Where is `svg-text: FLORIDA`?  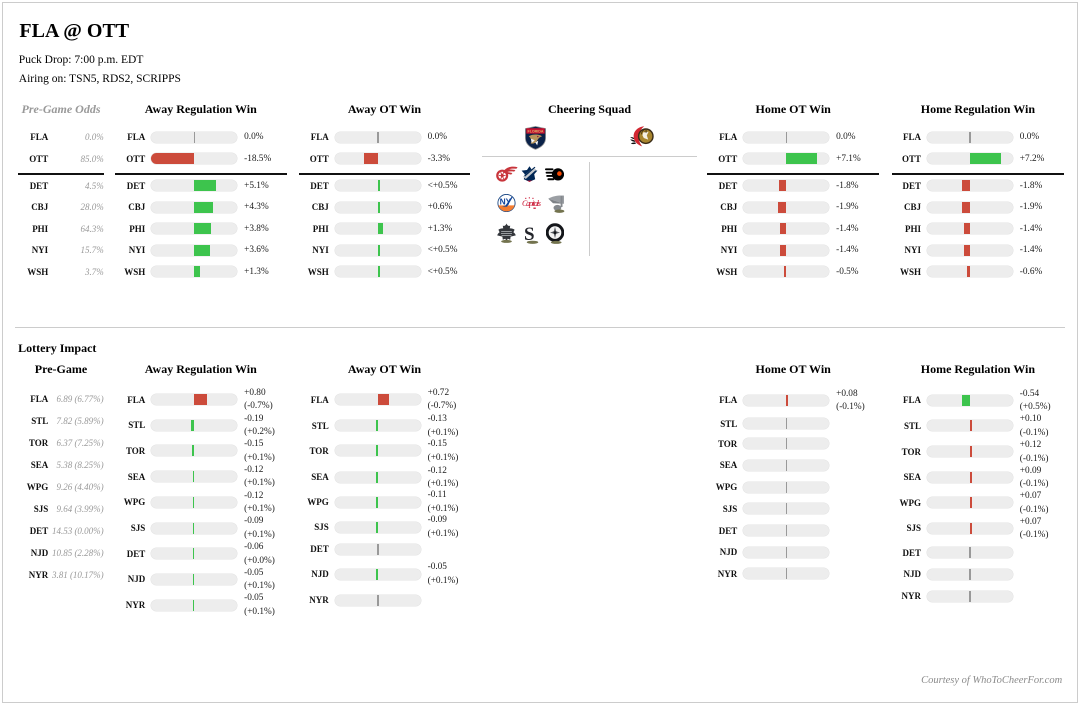
svg-text: FLORIDA is located at coordinates (535, 131).